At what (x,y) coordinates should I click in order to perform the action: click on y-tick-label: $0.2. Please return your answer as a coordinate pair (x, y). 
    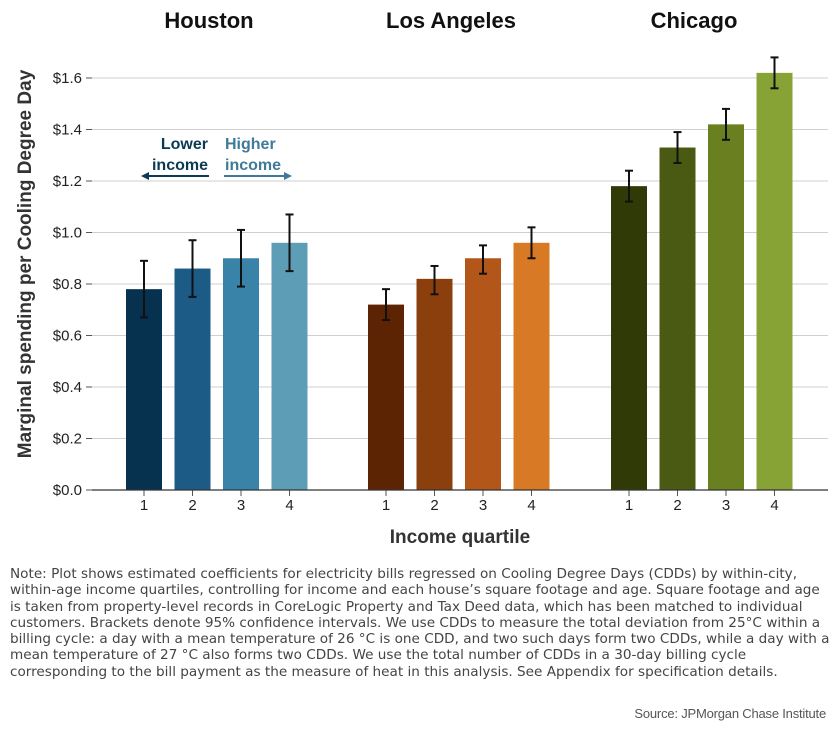
    Looking at the image, I should click on (67, 439).